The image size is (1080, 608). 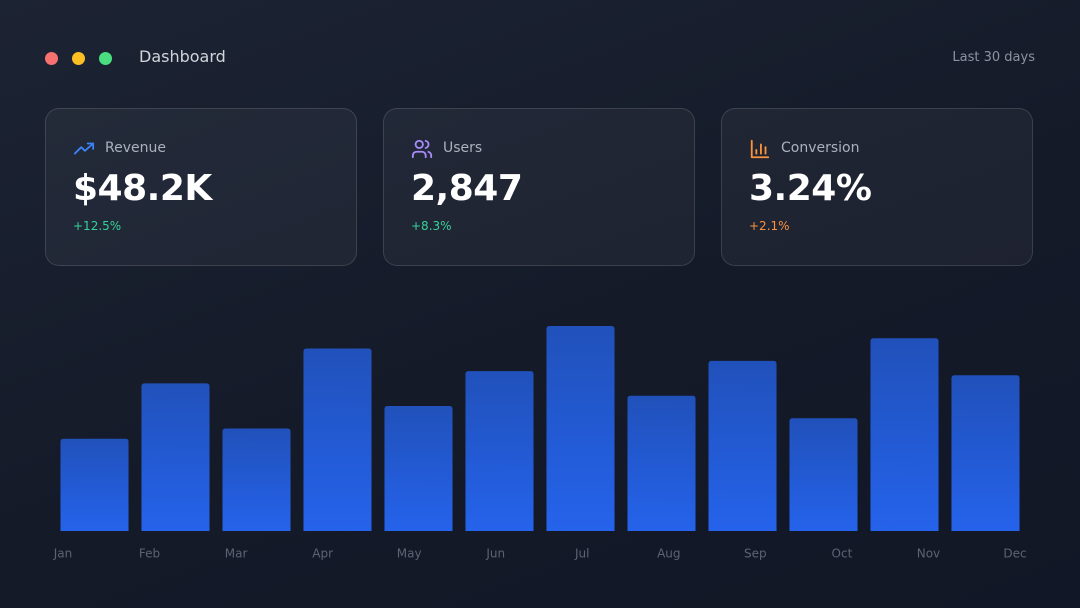 I want to click on stat-label: Conversion, so click(x=820, y=148).